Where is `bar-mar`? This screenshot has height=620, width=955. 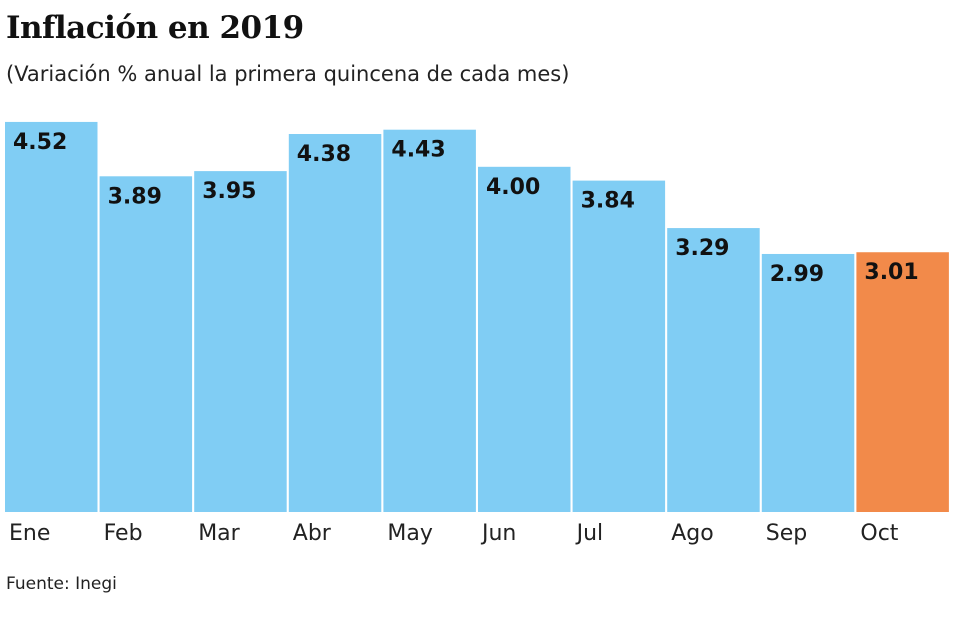
bar-mar is located at coordinates (240, 342).